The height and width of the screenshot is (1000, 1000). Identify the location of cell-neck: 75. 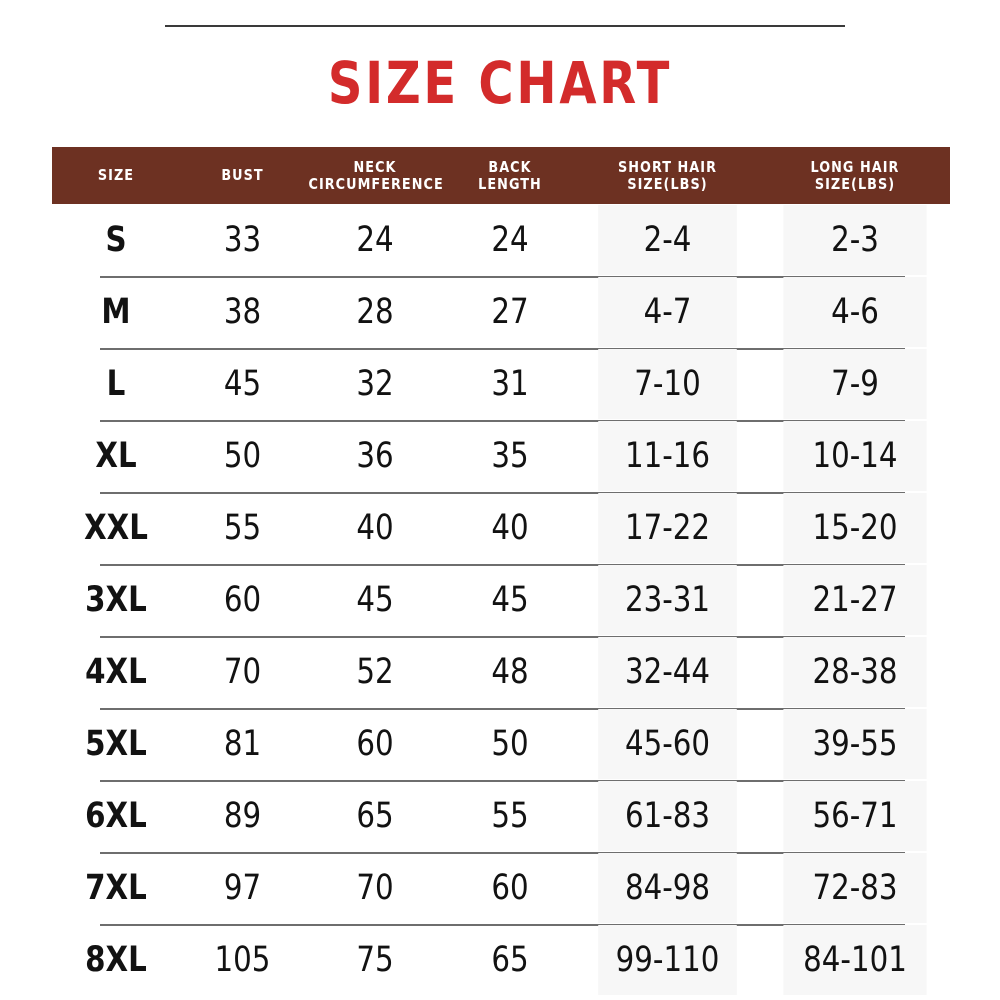
(375, 960).